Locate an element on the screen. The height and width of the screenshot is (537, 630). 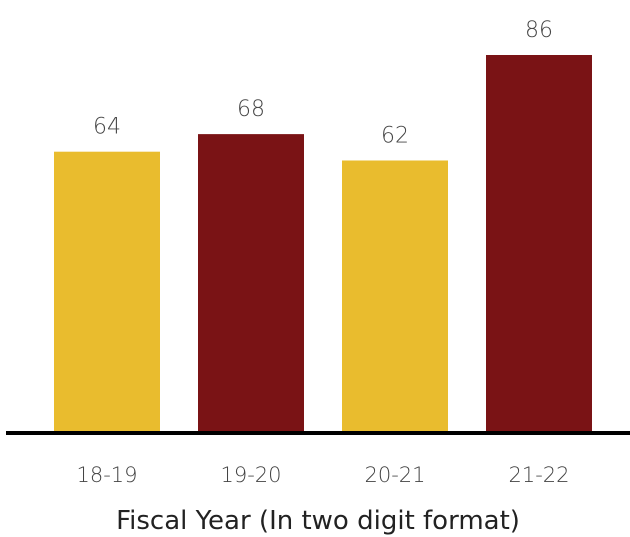
x-axis-title: Fiscal Year (In two digit format) is located at coordinates (318, 521).